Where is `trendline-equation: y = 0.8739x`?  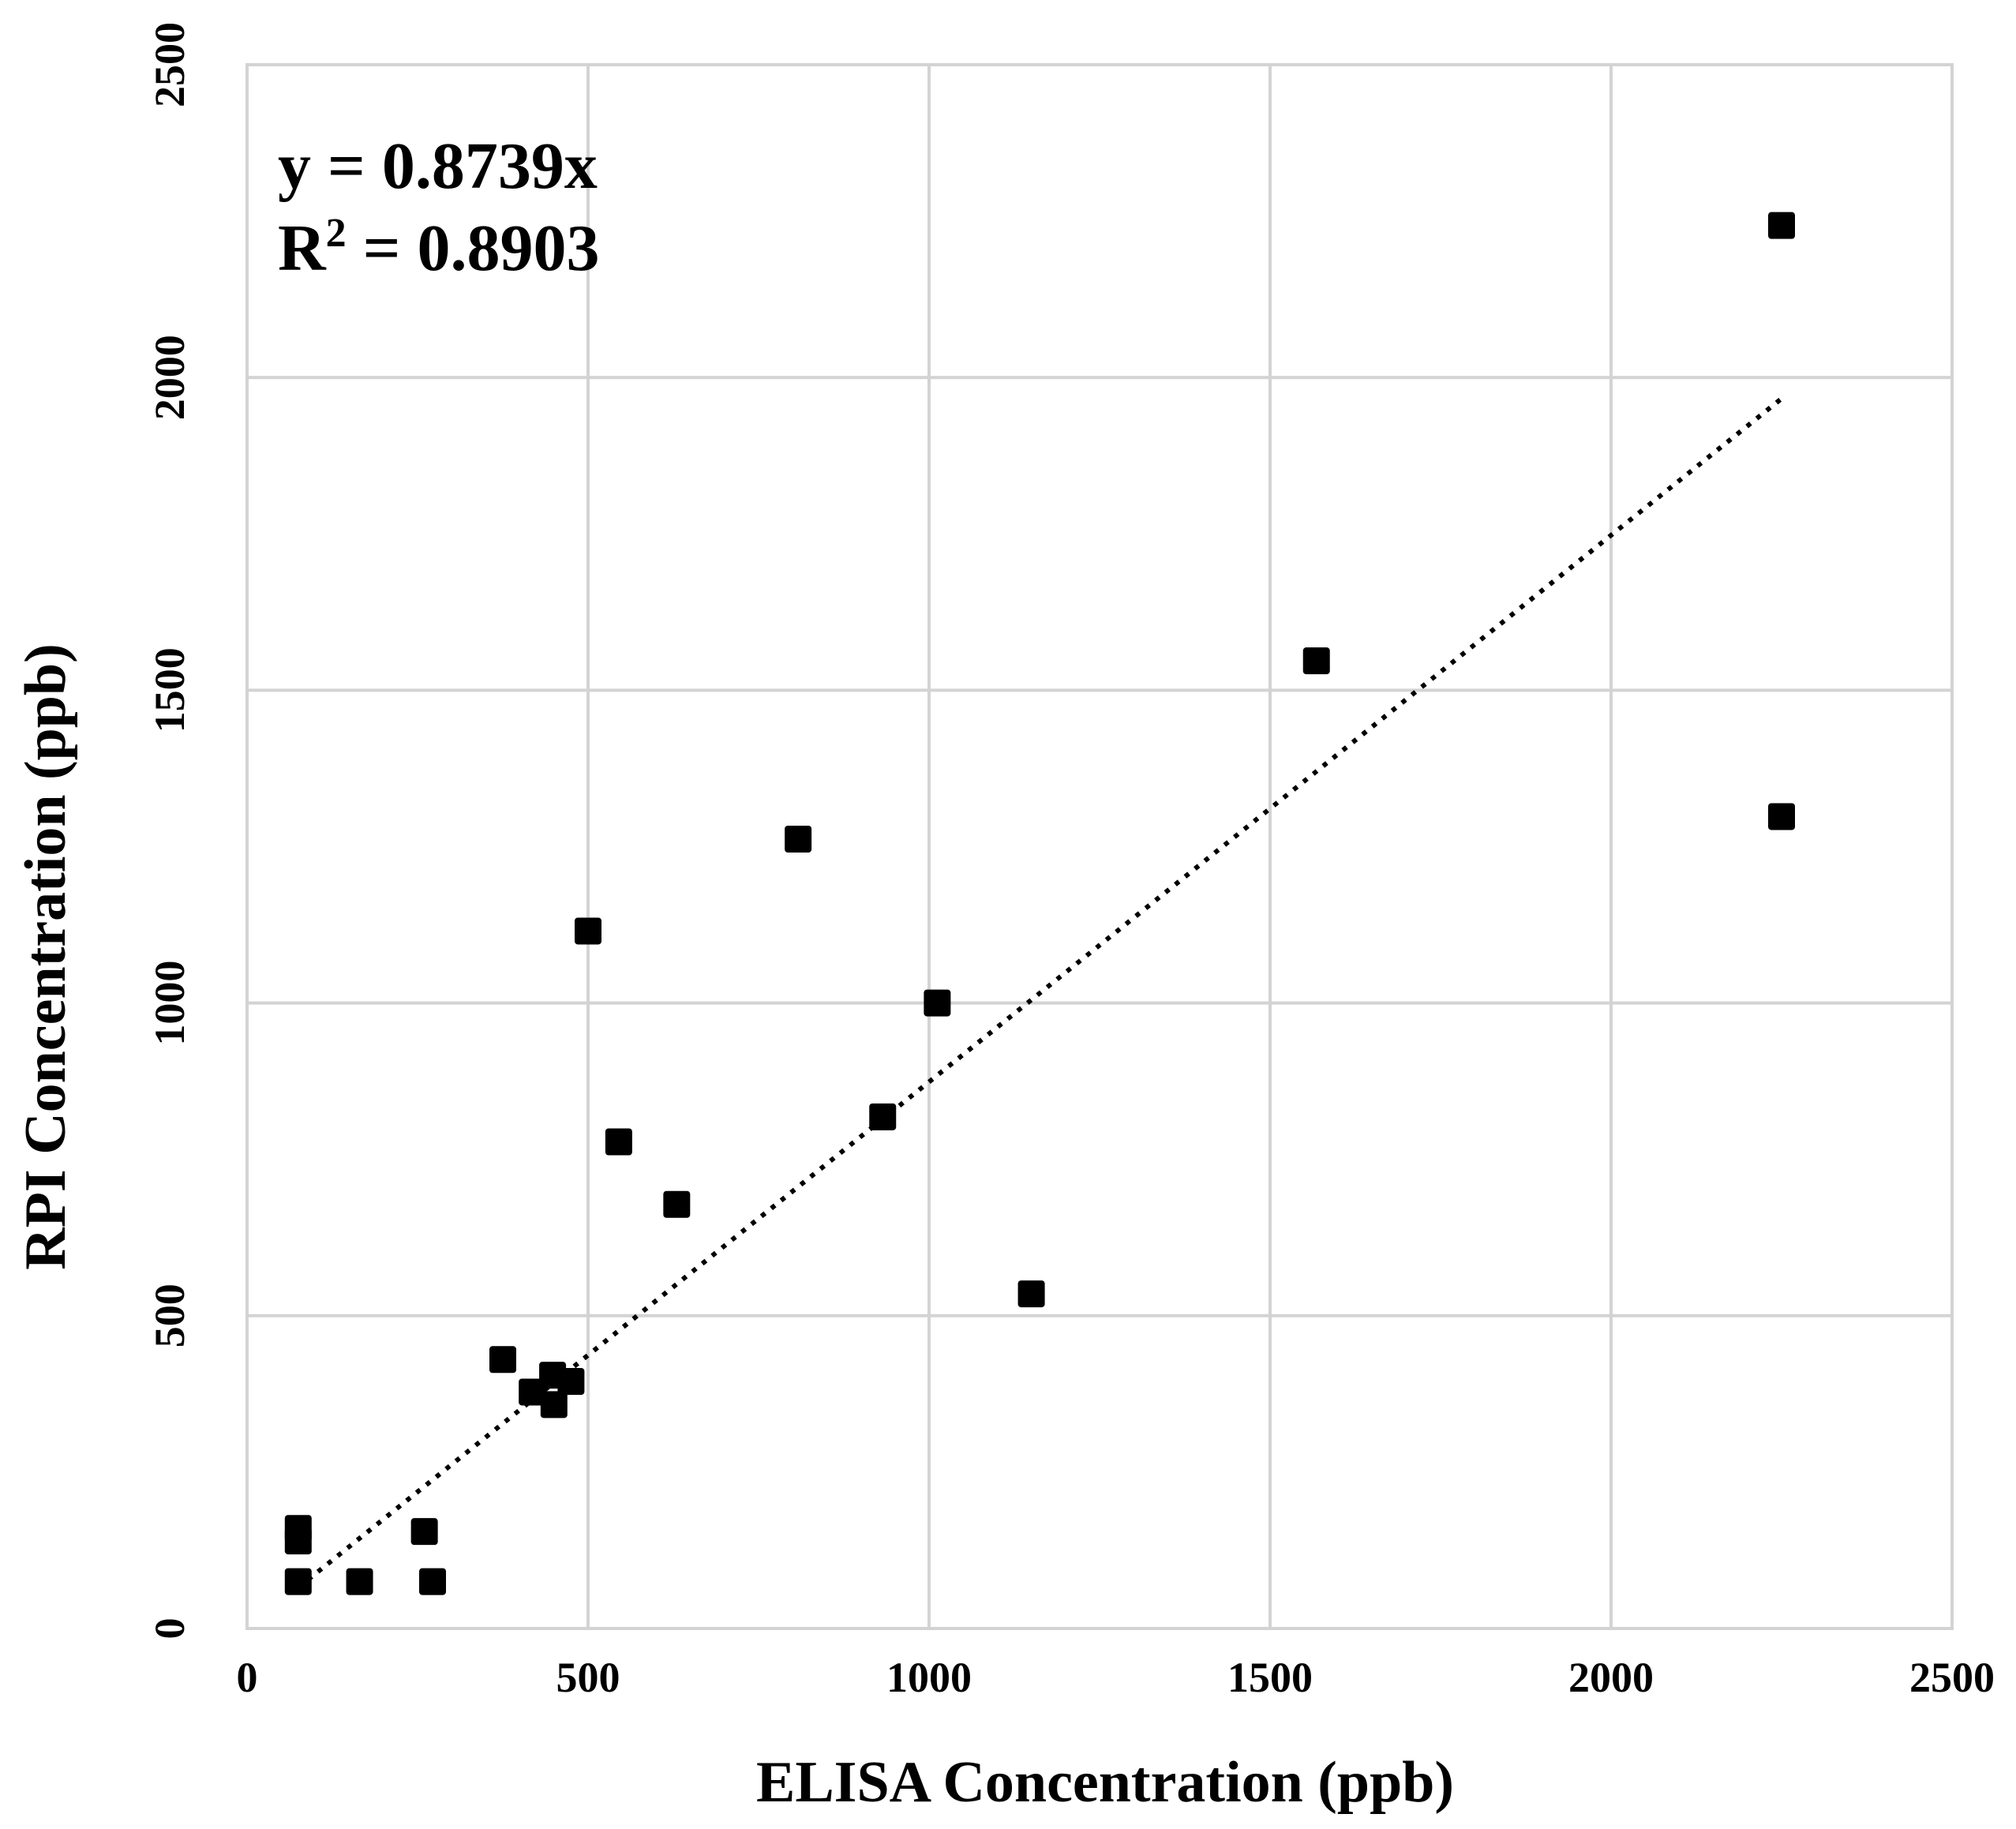 trendline-equation: y = 0.8739x is located at coordinates (438, 166).